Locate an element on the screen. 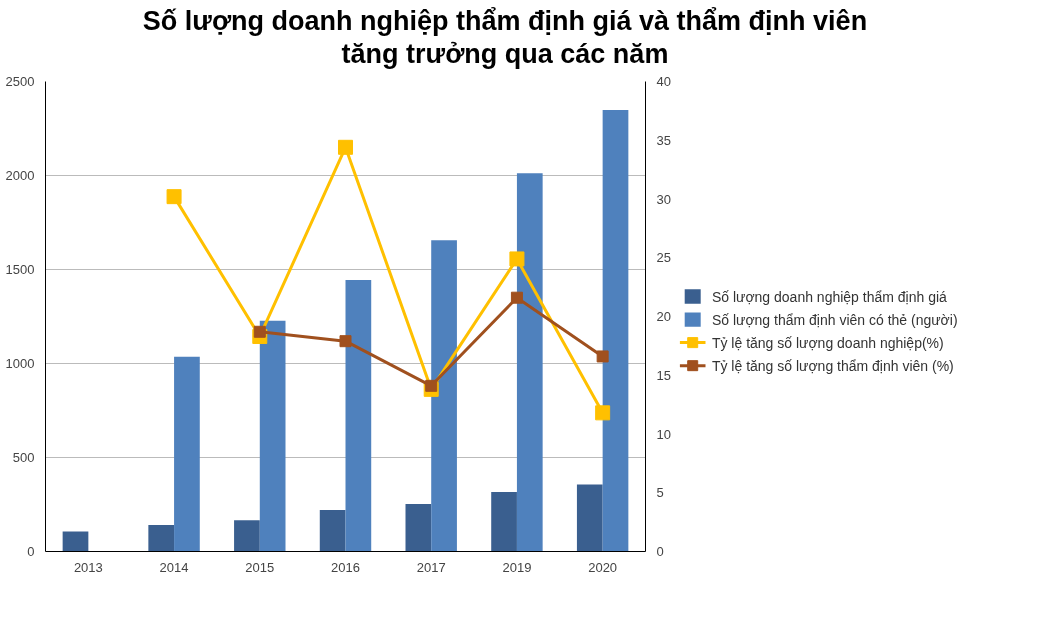 The height and width of the screenshot is (630, 1050). y-tick-label: 1000 is located at coordinates (20, 363).